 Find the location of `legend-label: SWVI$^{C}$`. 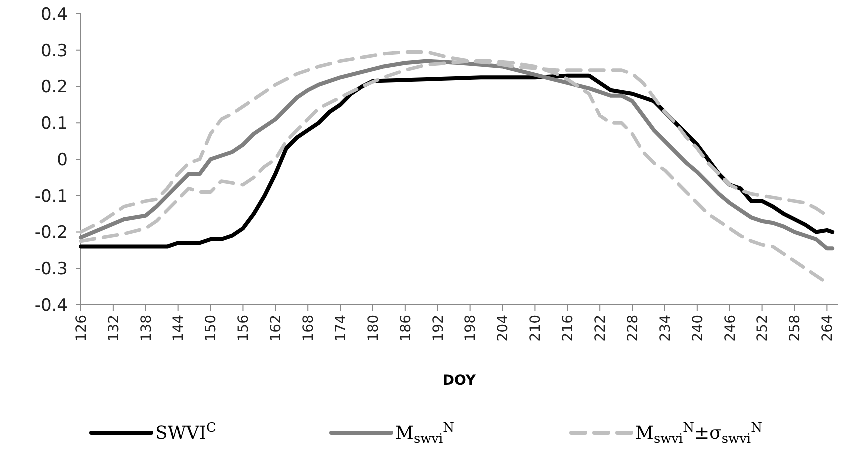

legend-label: SWVI$^{C}$ is located at coordinates (186, 432).